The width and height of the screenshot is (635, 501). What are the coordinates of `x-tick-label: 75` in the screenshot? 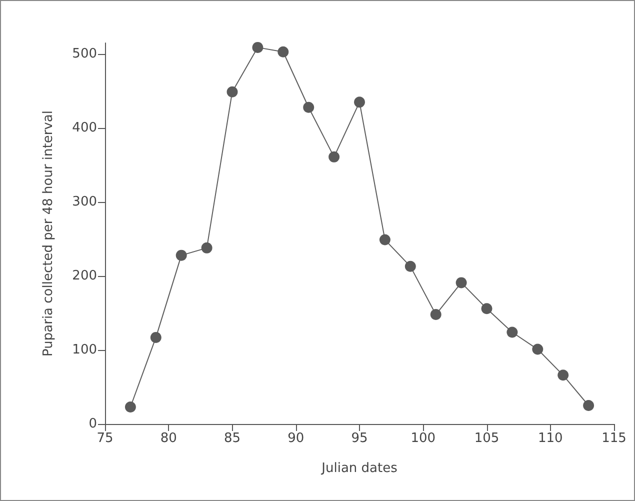 It's located at (105, 438).